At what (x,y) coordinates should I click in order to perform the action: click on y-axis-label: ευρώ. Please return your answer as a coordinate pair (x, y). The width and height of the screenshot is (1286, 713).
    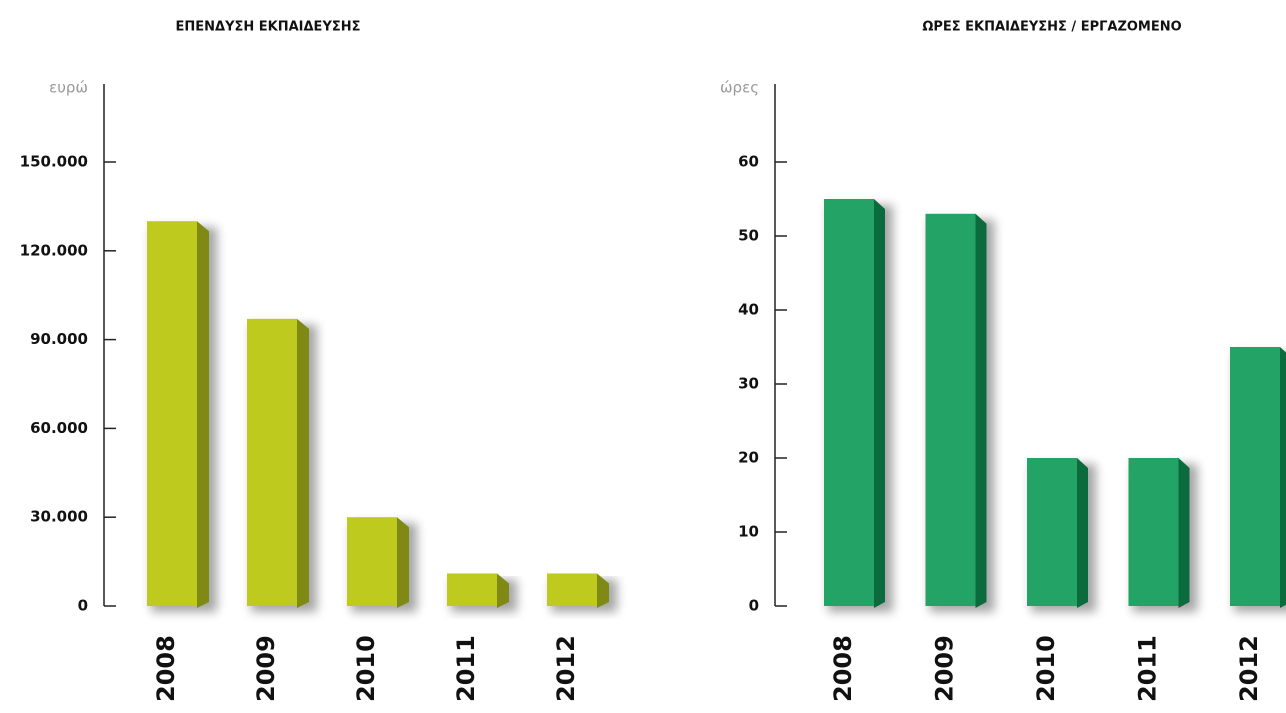
    Looking at the image, I should click on (68, 88).